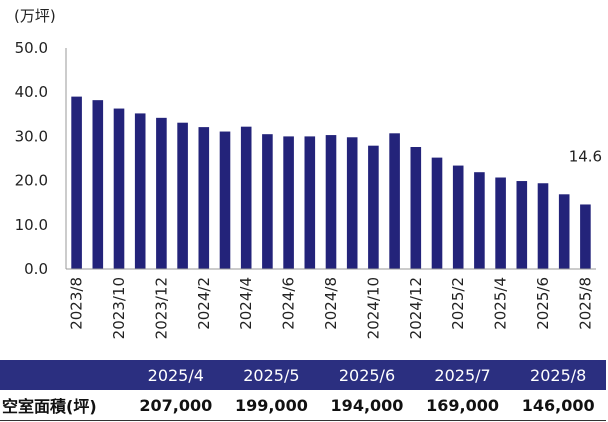  What do you see at coordinates (458, 303) in the screenshot?
I see `x-tick-label: 2025/2` at bounding box center [458, 303].